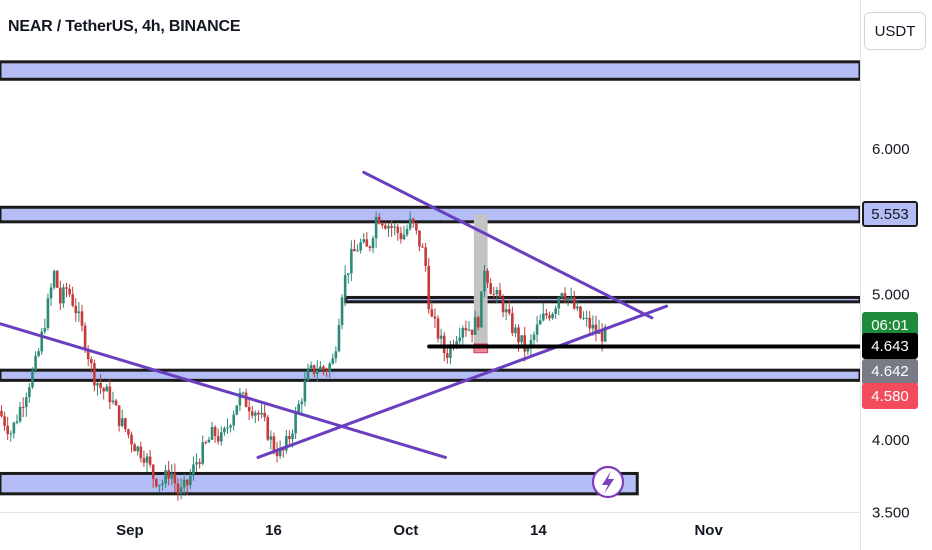 Image resolution: width=932 pixels, height=550 pixels. Describe the element at coordinates (124, 27) in the screenshot. I see `chart-legend: NEAR / TetherUS, 4h, BINANCE` at that location.